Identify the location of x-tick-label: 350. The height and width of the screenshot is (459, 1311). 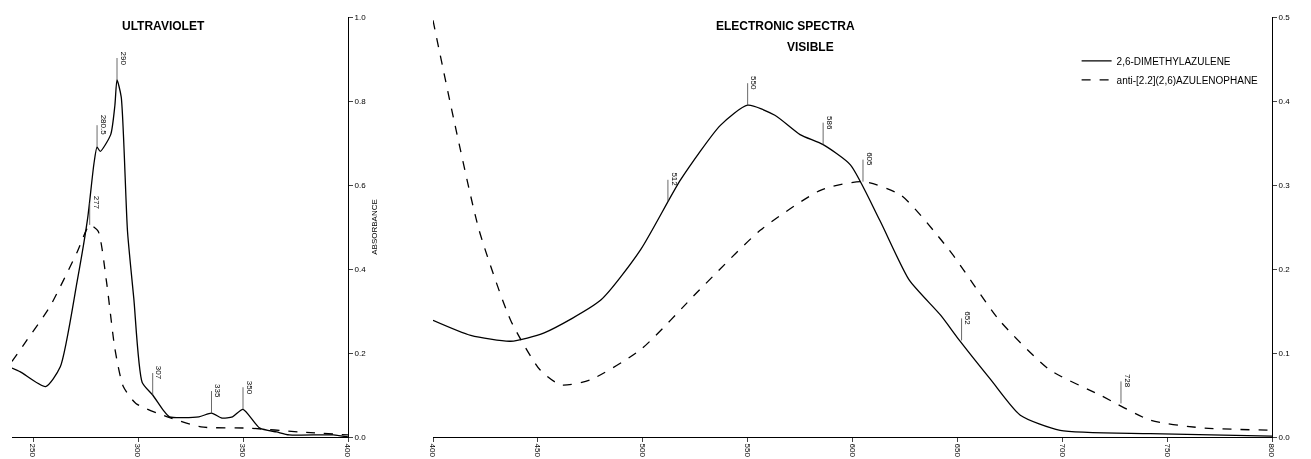
(243, 450).